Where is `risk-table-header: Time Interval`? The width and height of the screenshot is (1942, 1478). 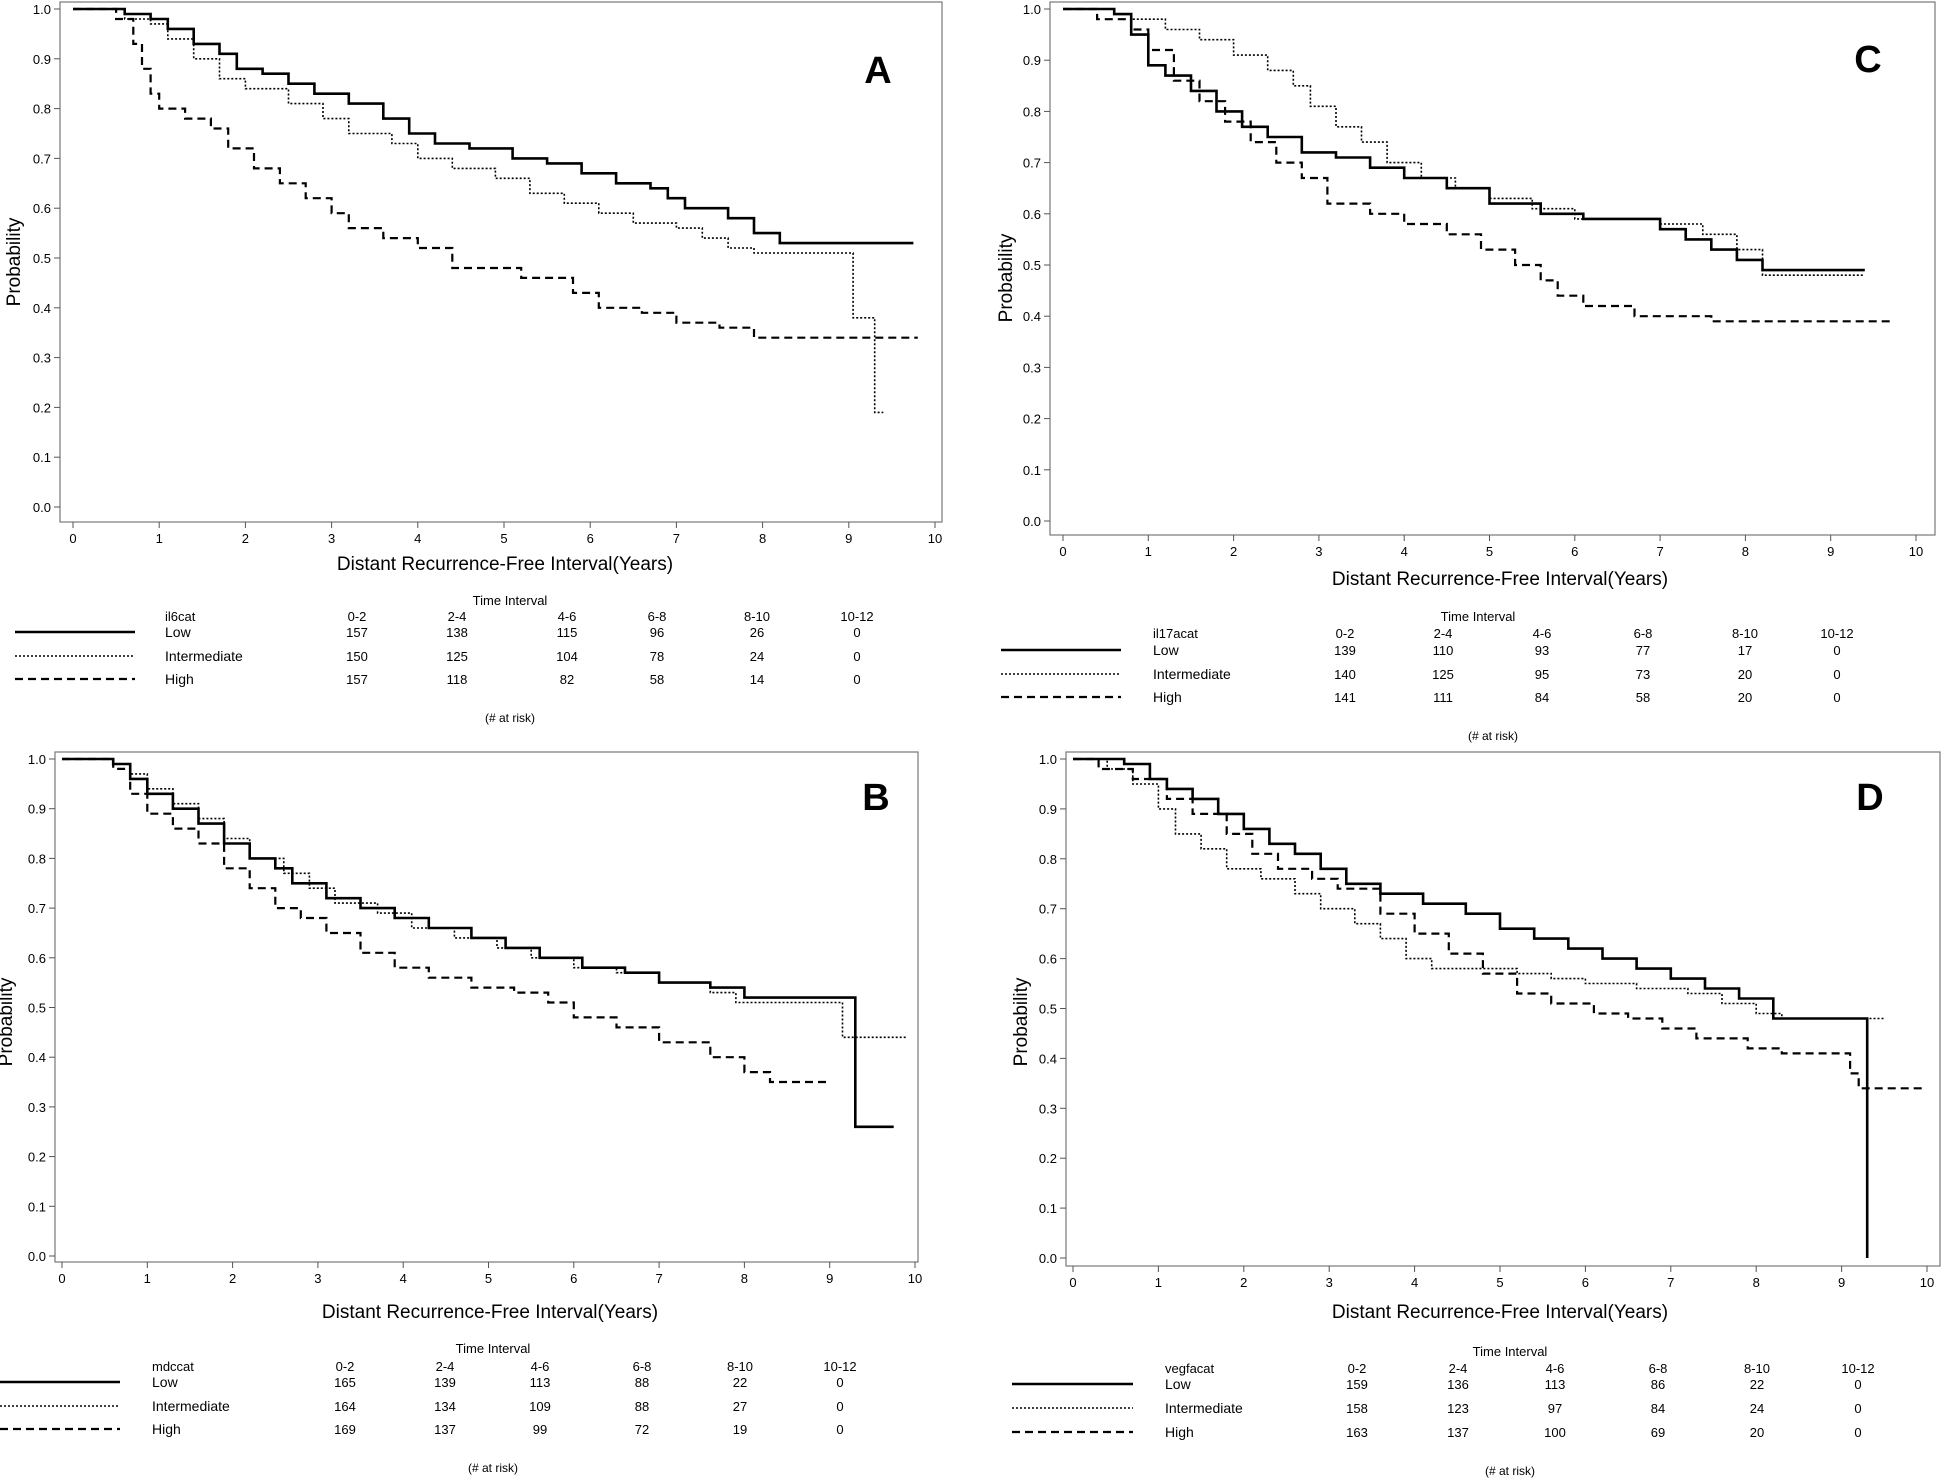 risk-table-header: Time Interval is located at coordinates (493, 1348).